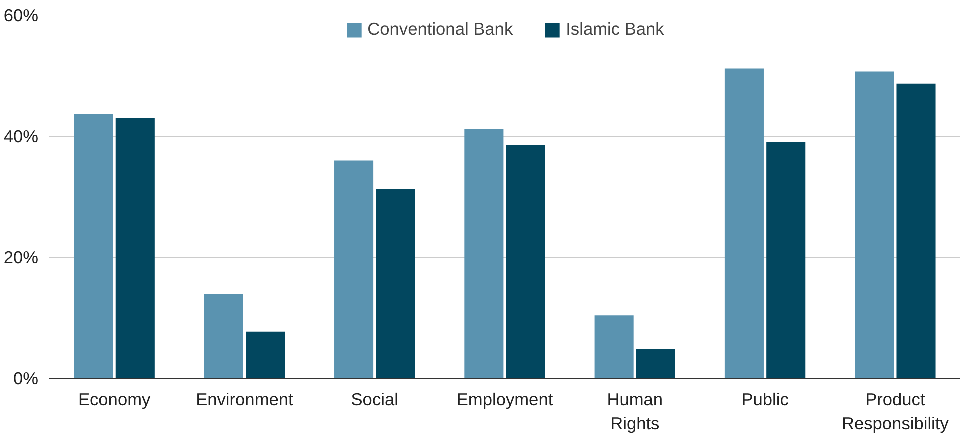  Describe the element at coordinates (245, 400) in the screenshot. I see `x-tick-label: Environment` at that location.